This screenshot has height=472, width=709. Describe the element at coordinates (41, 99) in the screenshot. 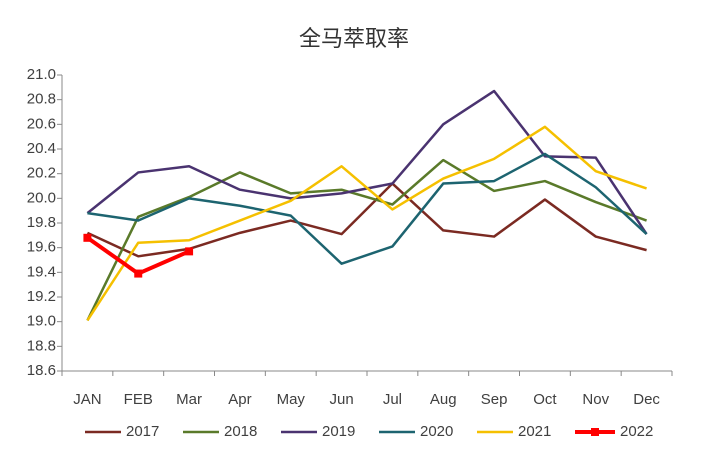

I see `y-tick-label: 20.8` at that location.